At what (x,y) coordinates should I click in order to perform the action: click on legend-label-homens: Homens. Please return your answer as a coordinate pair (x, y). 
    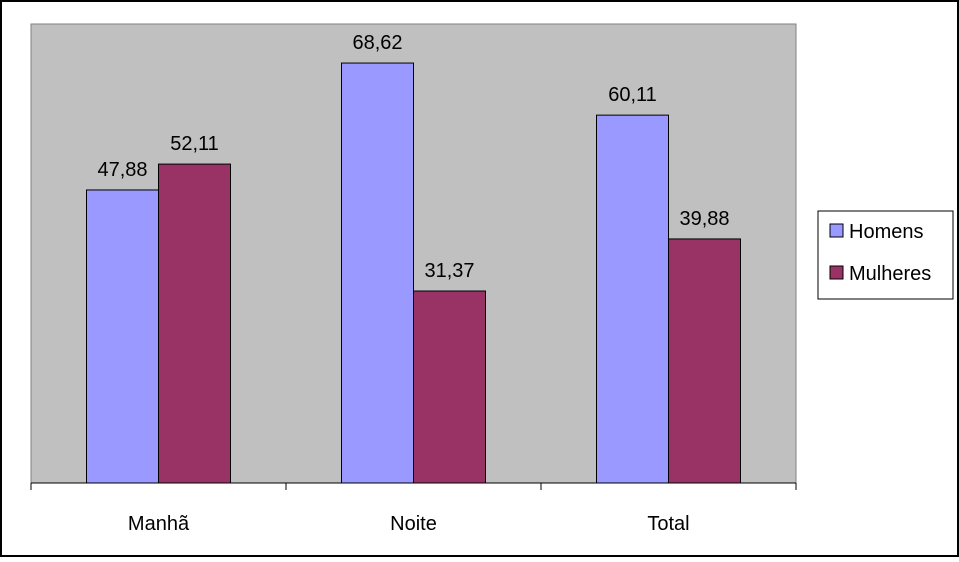
    Looking at the image, I should click on (886, 232).